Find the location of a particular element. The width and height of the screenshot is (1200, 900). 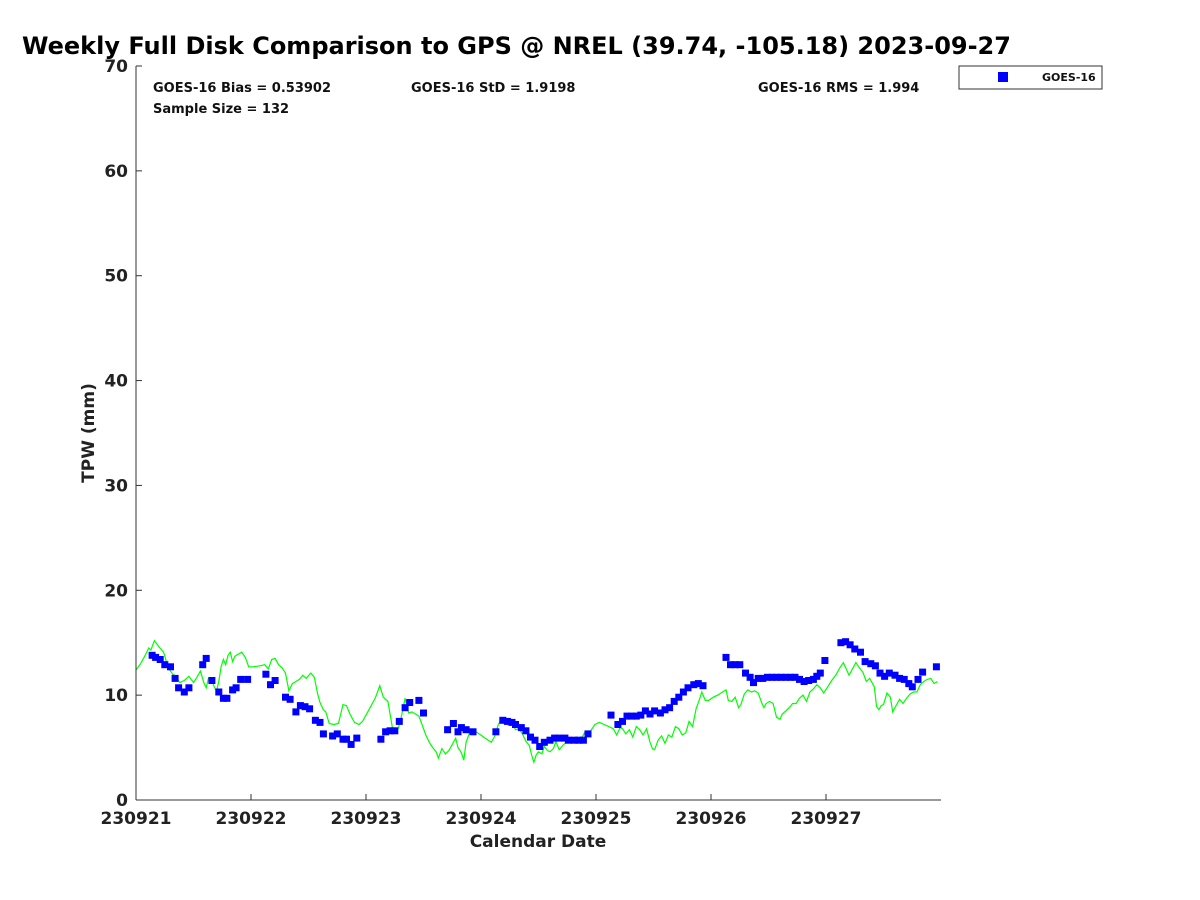

bias-stat: GOES-16 Bias = 0.53902 is located at coordinates (242, 88).